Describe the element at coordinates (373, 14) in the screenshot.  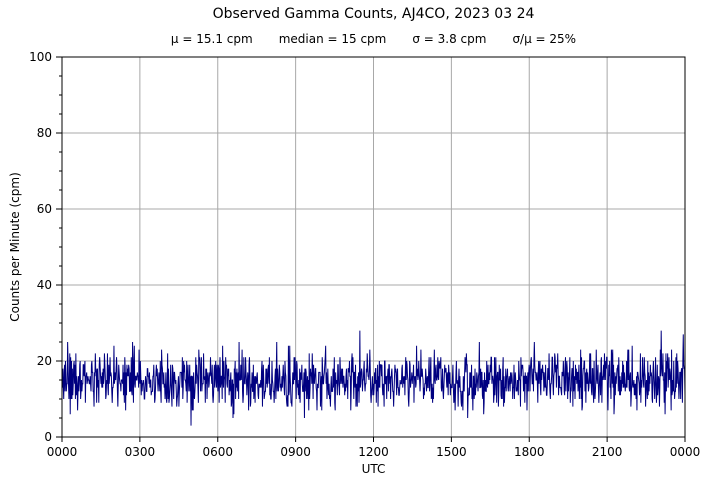
I see `chart-title: Observed Gamma Counts, AJ4CO, 2023 03 24` at that location.